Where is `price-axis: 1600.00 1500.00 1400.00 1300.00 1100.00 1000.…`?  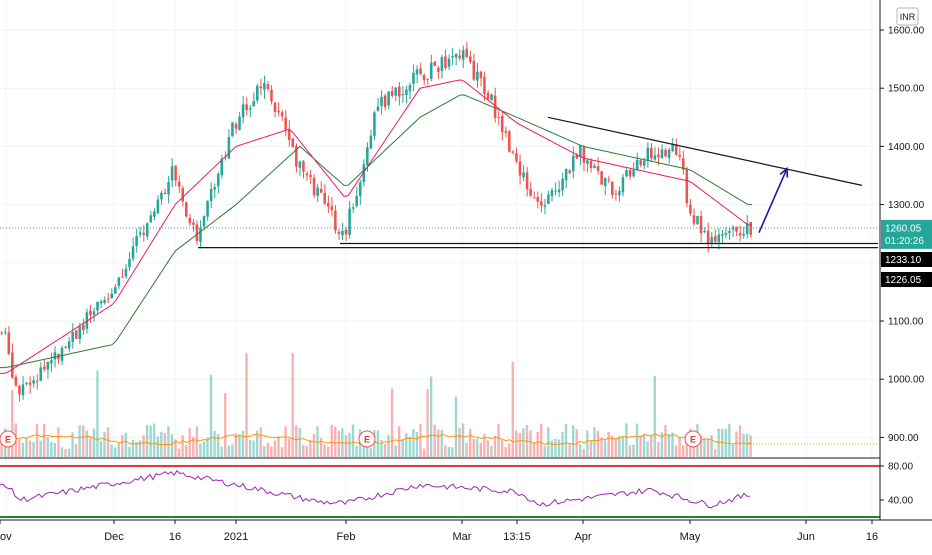 price-axis: 1600.00 1500.00 1400.00 1300.00 1100.00 1000.… is located at coordinates (902, 260).